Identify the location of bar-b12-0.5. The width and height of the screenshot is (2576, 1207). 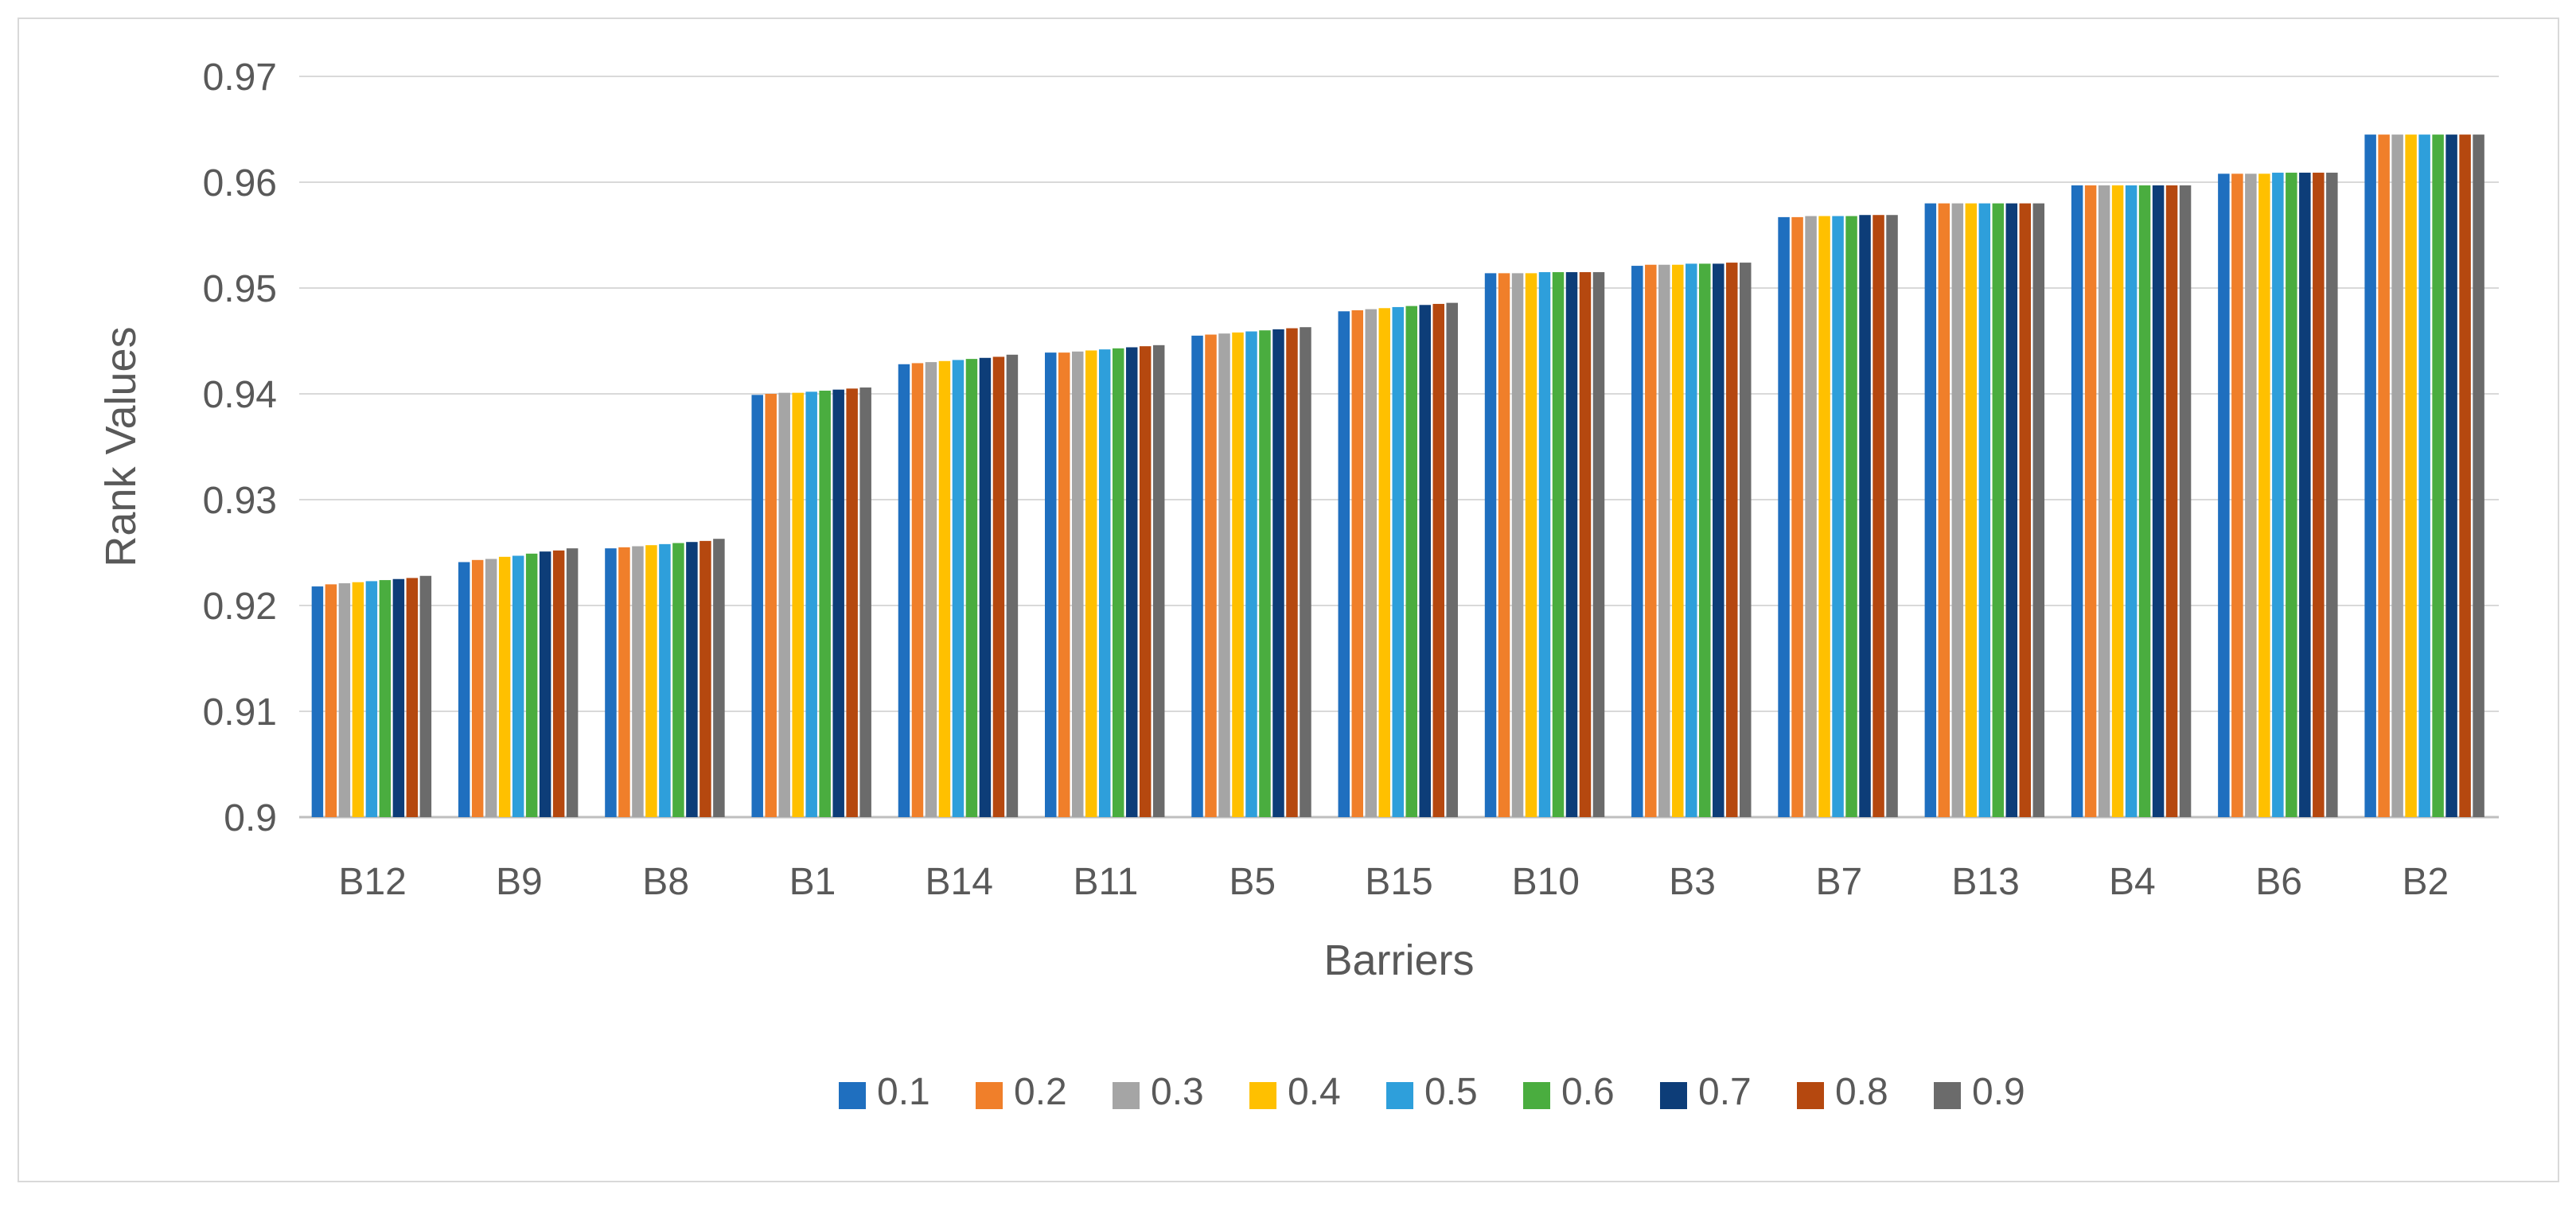
(371, 699).